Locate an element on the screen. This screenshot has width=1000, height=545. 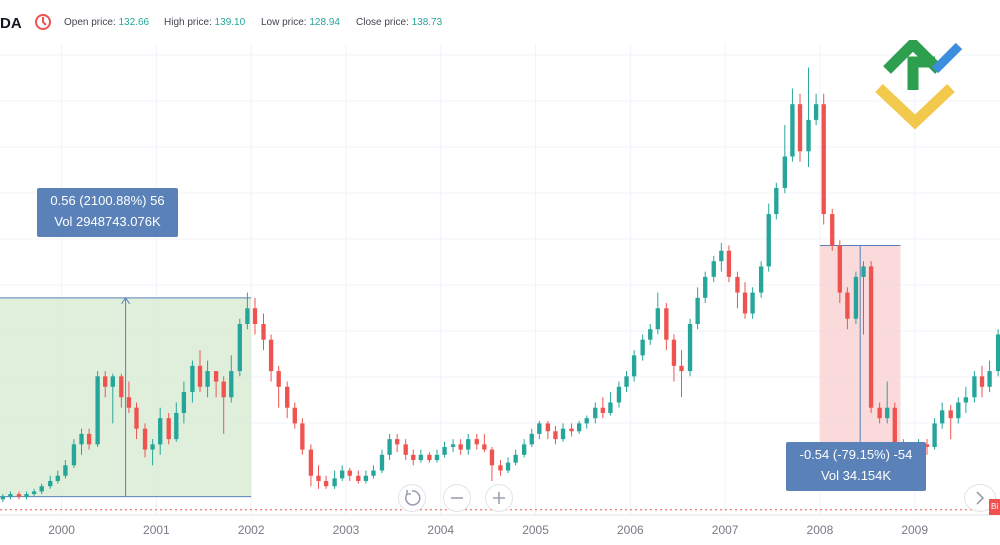
fall-measure-change: -0.54 (-79.15%) -54 is located at coordinates (856, 454).